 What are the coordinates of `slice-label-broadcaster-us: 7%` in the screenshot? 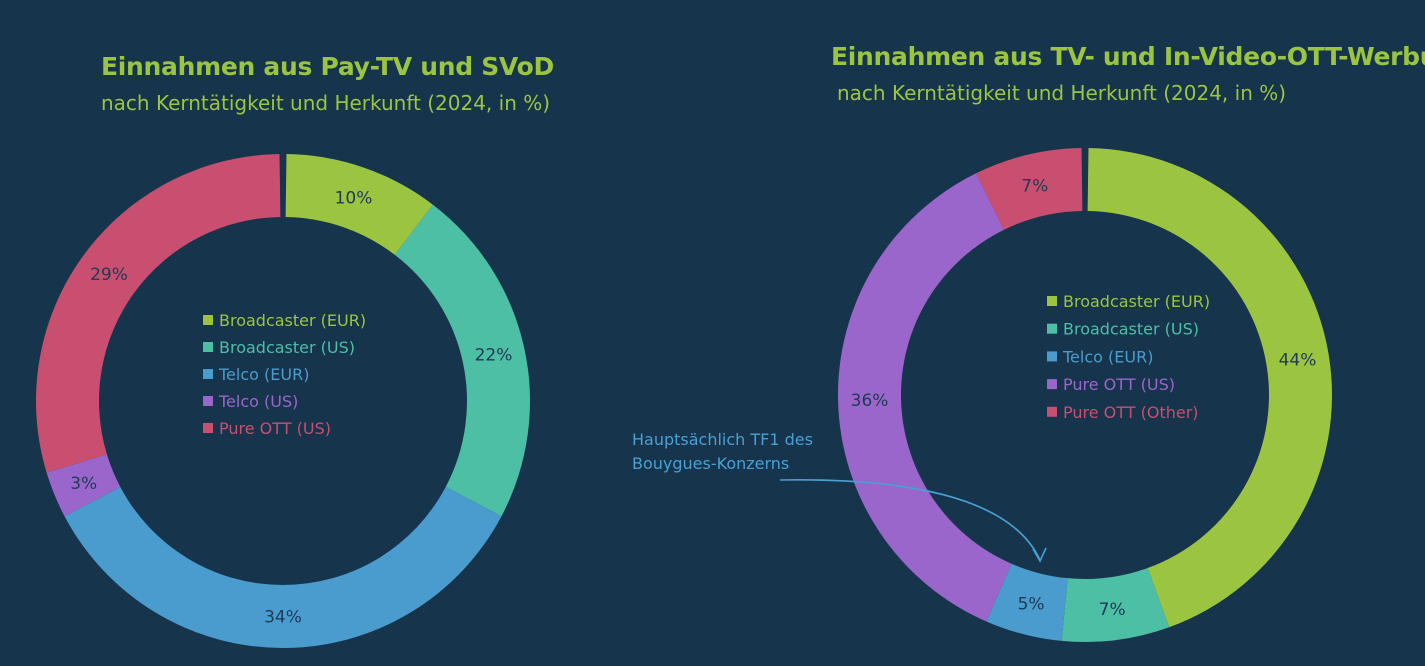 It's located at (1112, 610).